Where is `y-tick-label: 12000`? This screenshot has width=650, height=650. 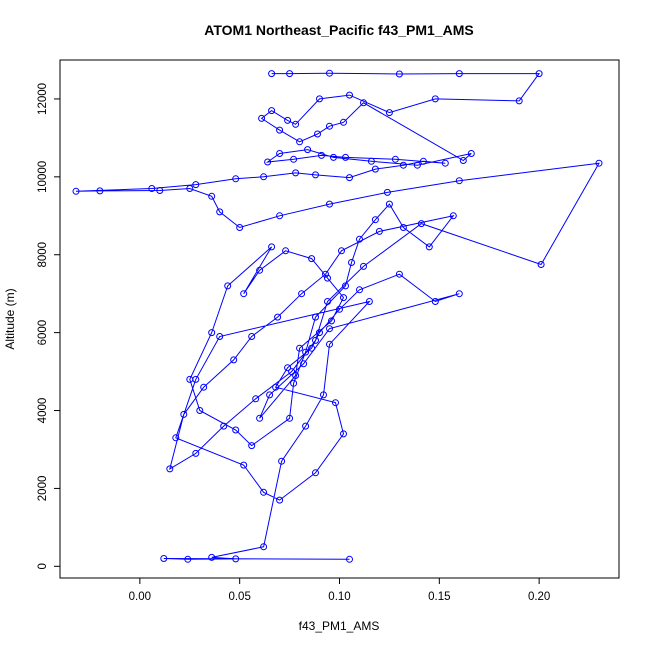 y-tick-label: 12000 is located at coordinates (43, 99).